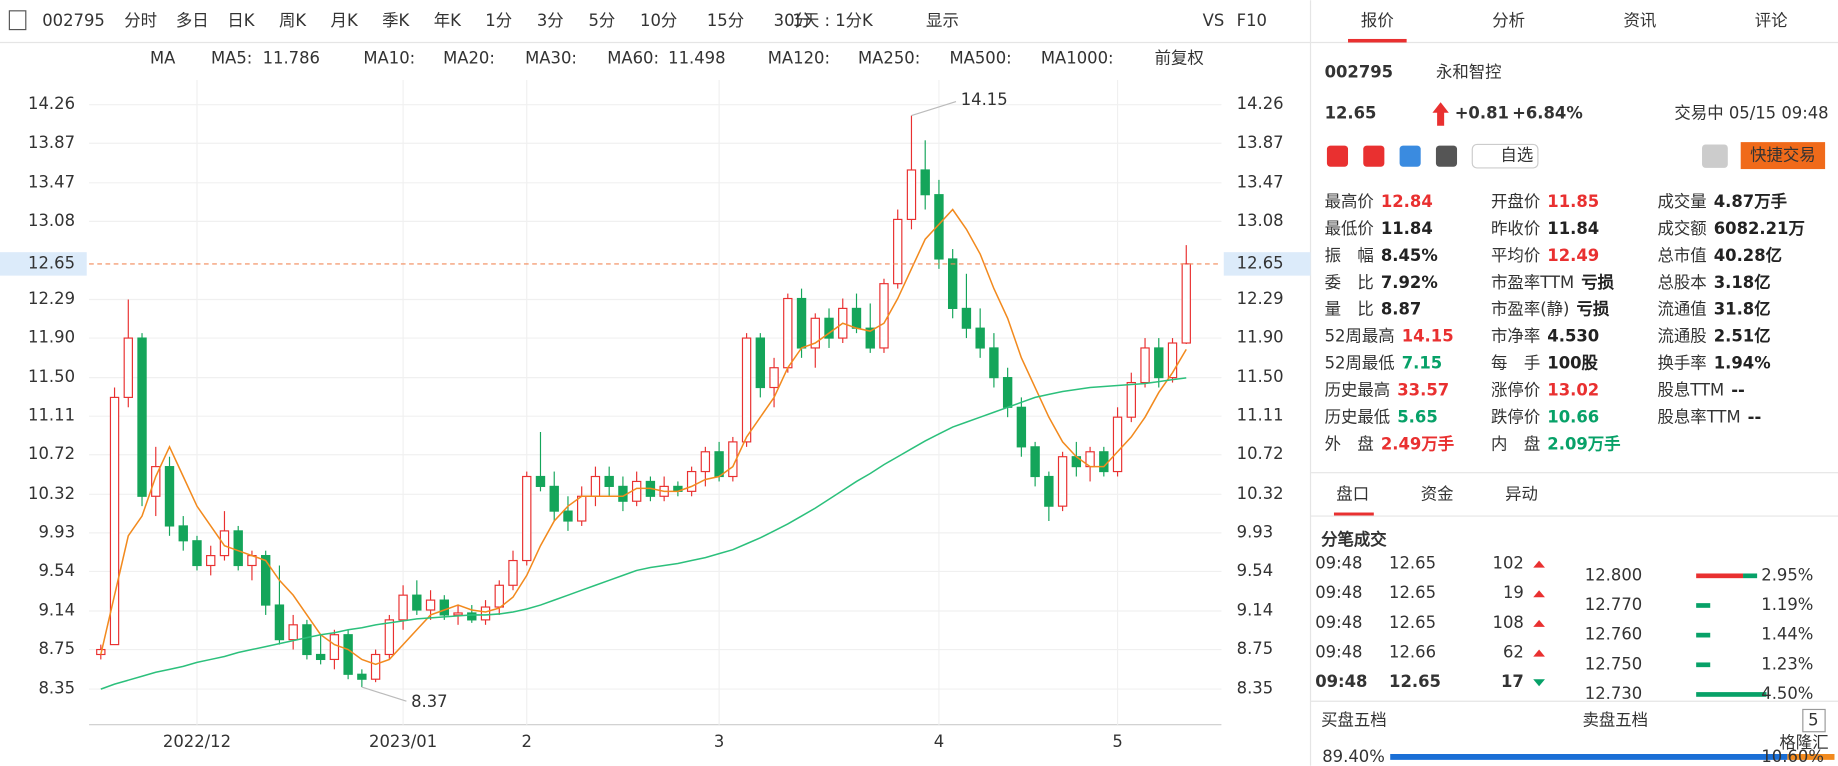 The width and height of the screenshot is (1838, 766). Describe the element at coordinates (939, 741) in the screenshot. I see `x-tick-label: 4` at that location.